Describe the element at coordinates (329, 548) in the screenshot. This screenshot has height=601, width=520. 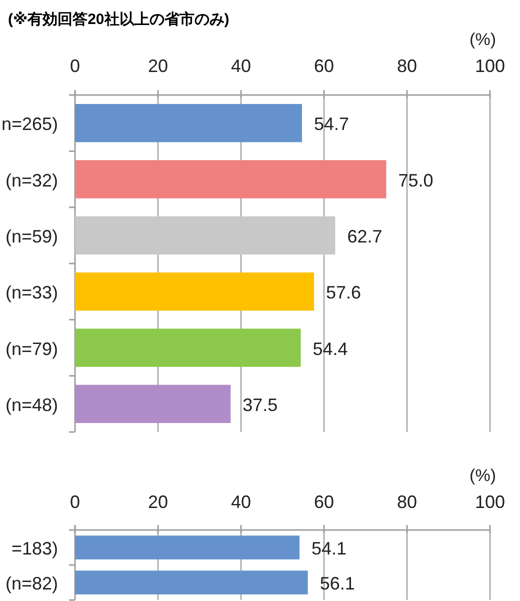
I see `data-label: 54.1` at that location.